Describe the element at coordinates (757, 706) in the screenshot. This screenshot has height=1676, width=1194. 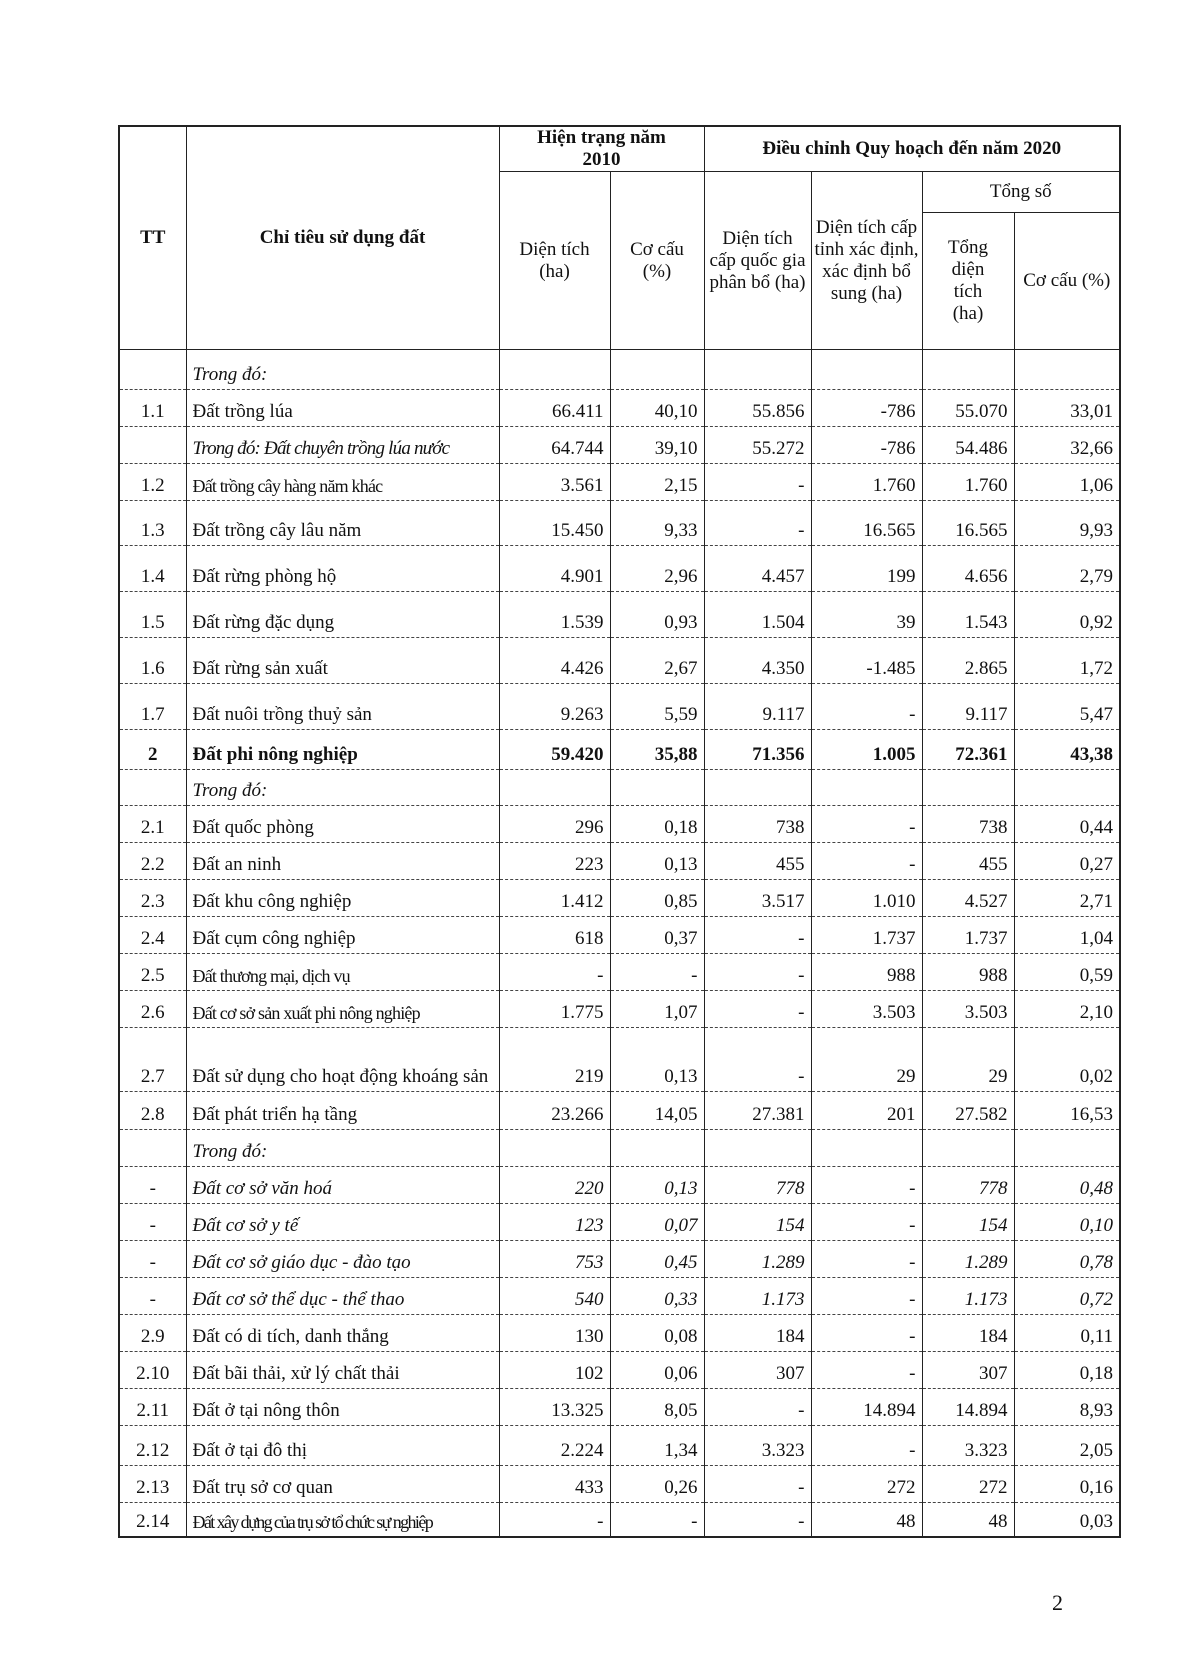
I see `row-value: 9.117` at that location.